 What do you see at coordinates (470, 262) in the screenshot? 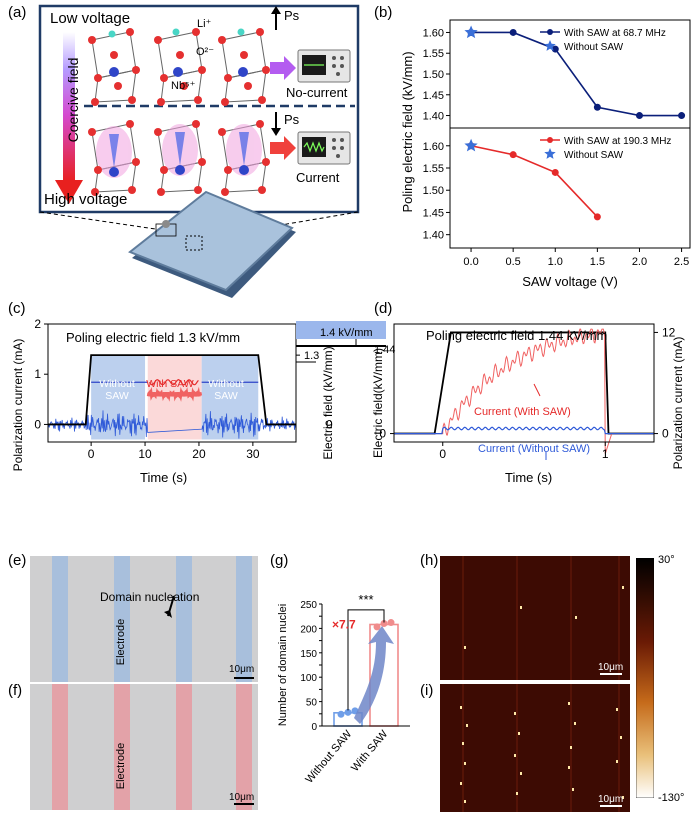
I see `b-xtick-label: 0.0` at bounding box center [470, 262].